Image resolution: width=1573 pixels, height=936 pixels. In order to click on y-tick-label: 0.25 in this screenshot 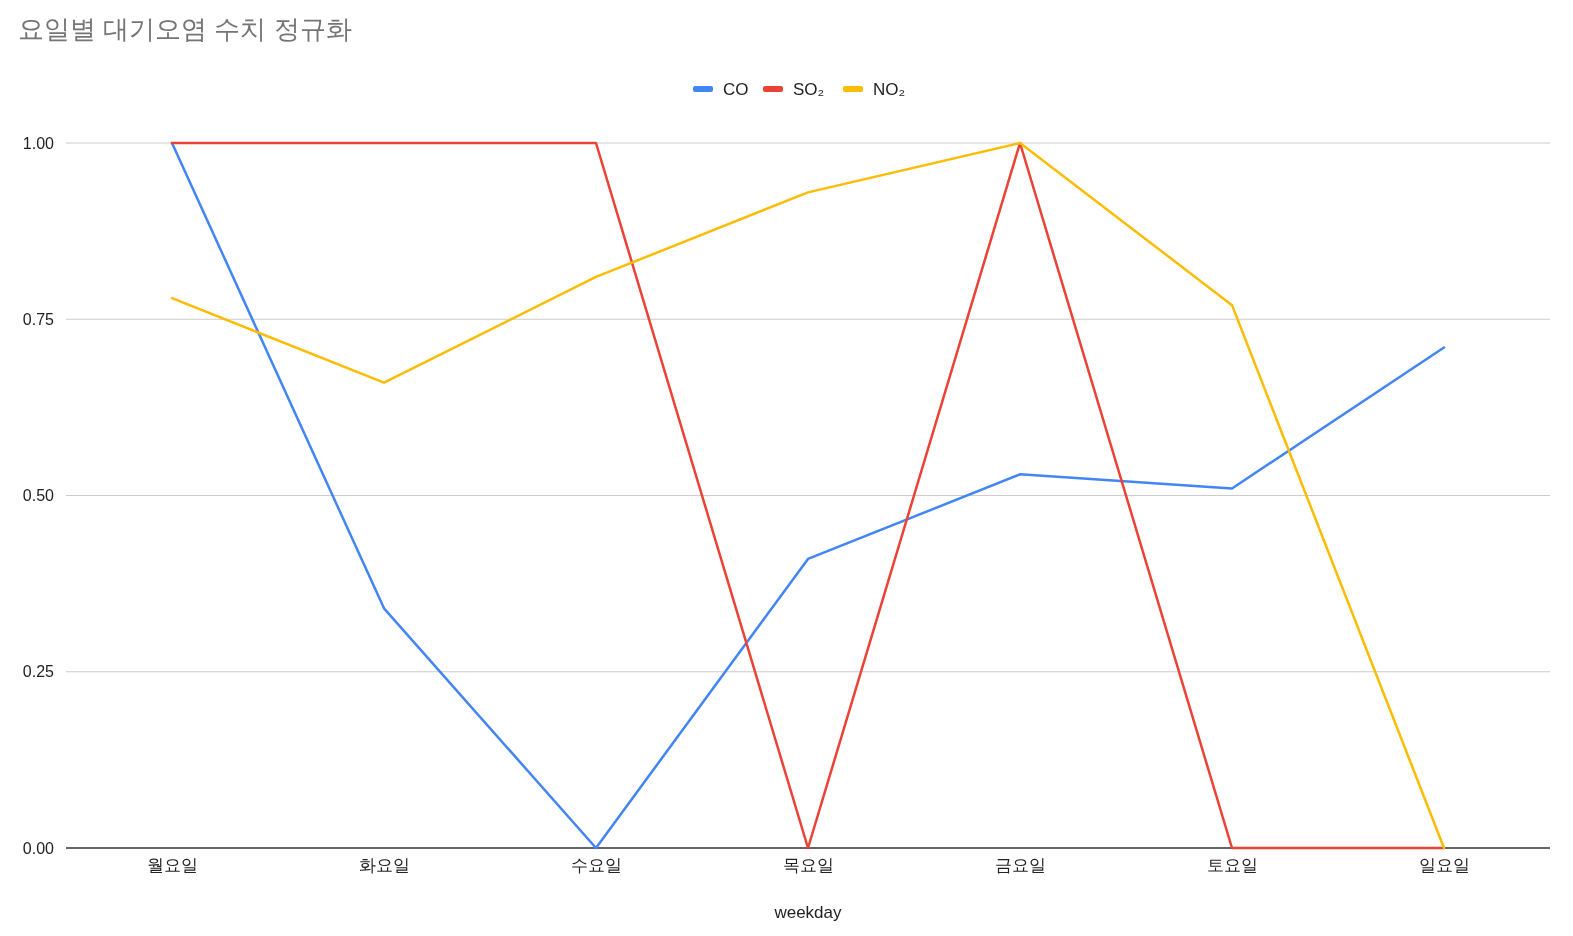, I will do `click(38, 672)`.